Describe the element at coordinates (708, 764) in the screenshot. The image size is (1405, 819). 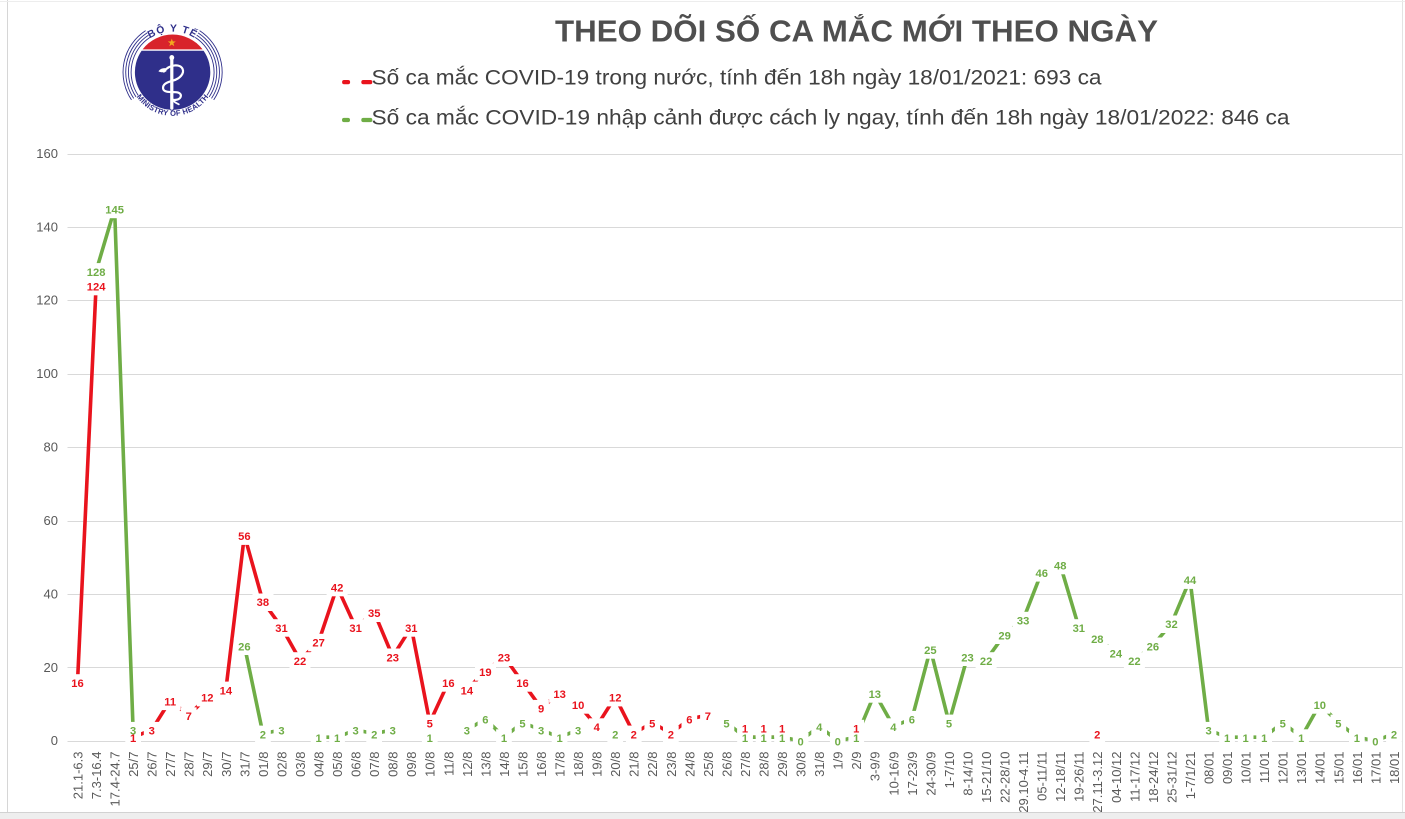
I see `svg-text: 25/8` at that location.